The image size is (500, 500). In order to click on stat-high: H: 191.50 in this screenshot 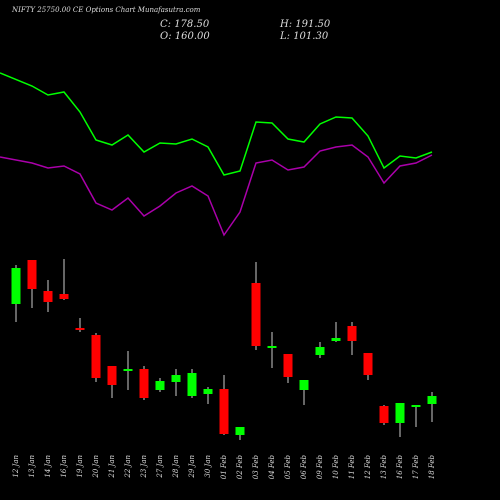, I will do `click(305, 24)`.